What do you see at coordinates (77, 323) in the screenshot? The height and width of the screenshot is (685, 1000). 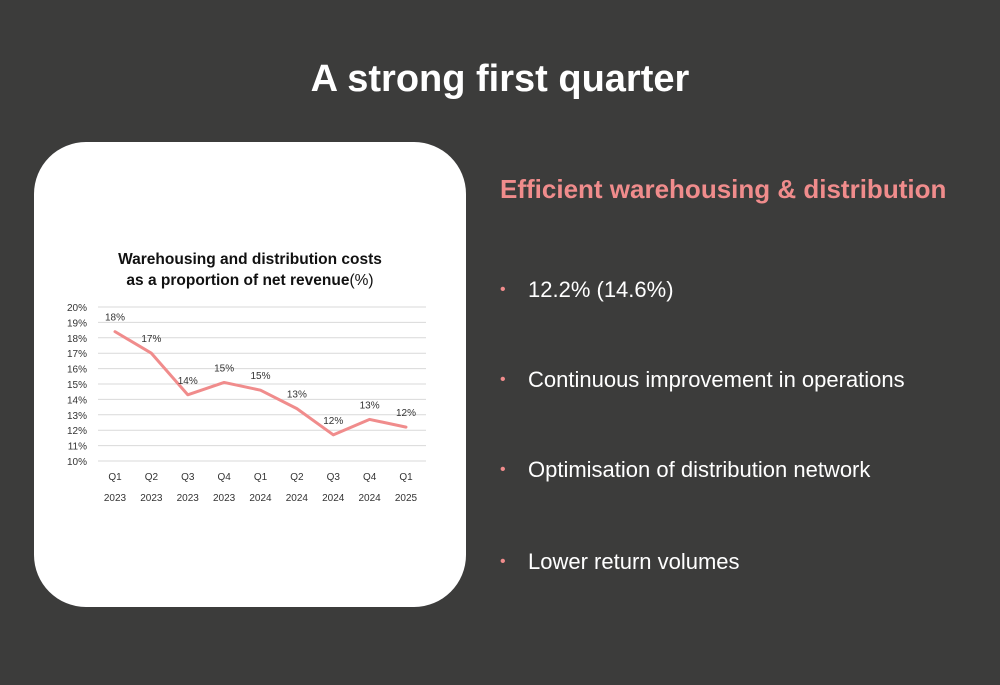 I see `y-tick-label: 19%` at bounding box center [77, 323].